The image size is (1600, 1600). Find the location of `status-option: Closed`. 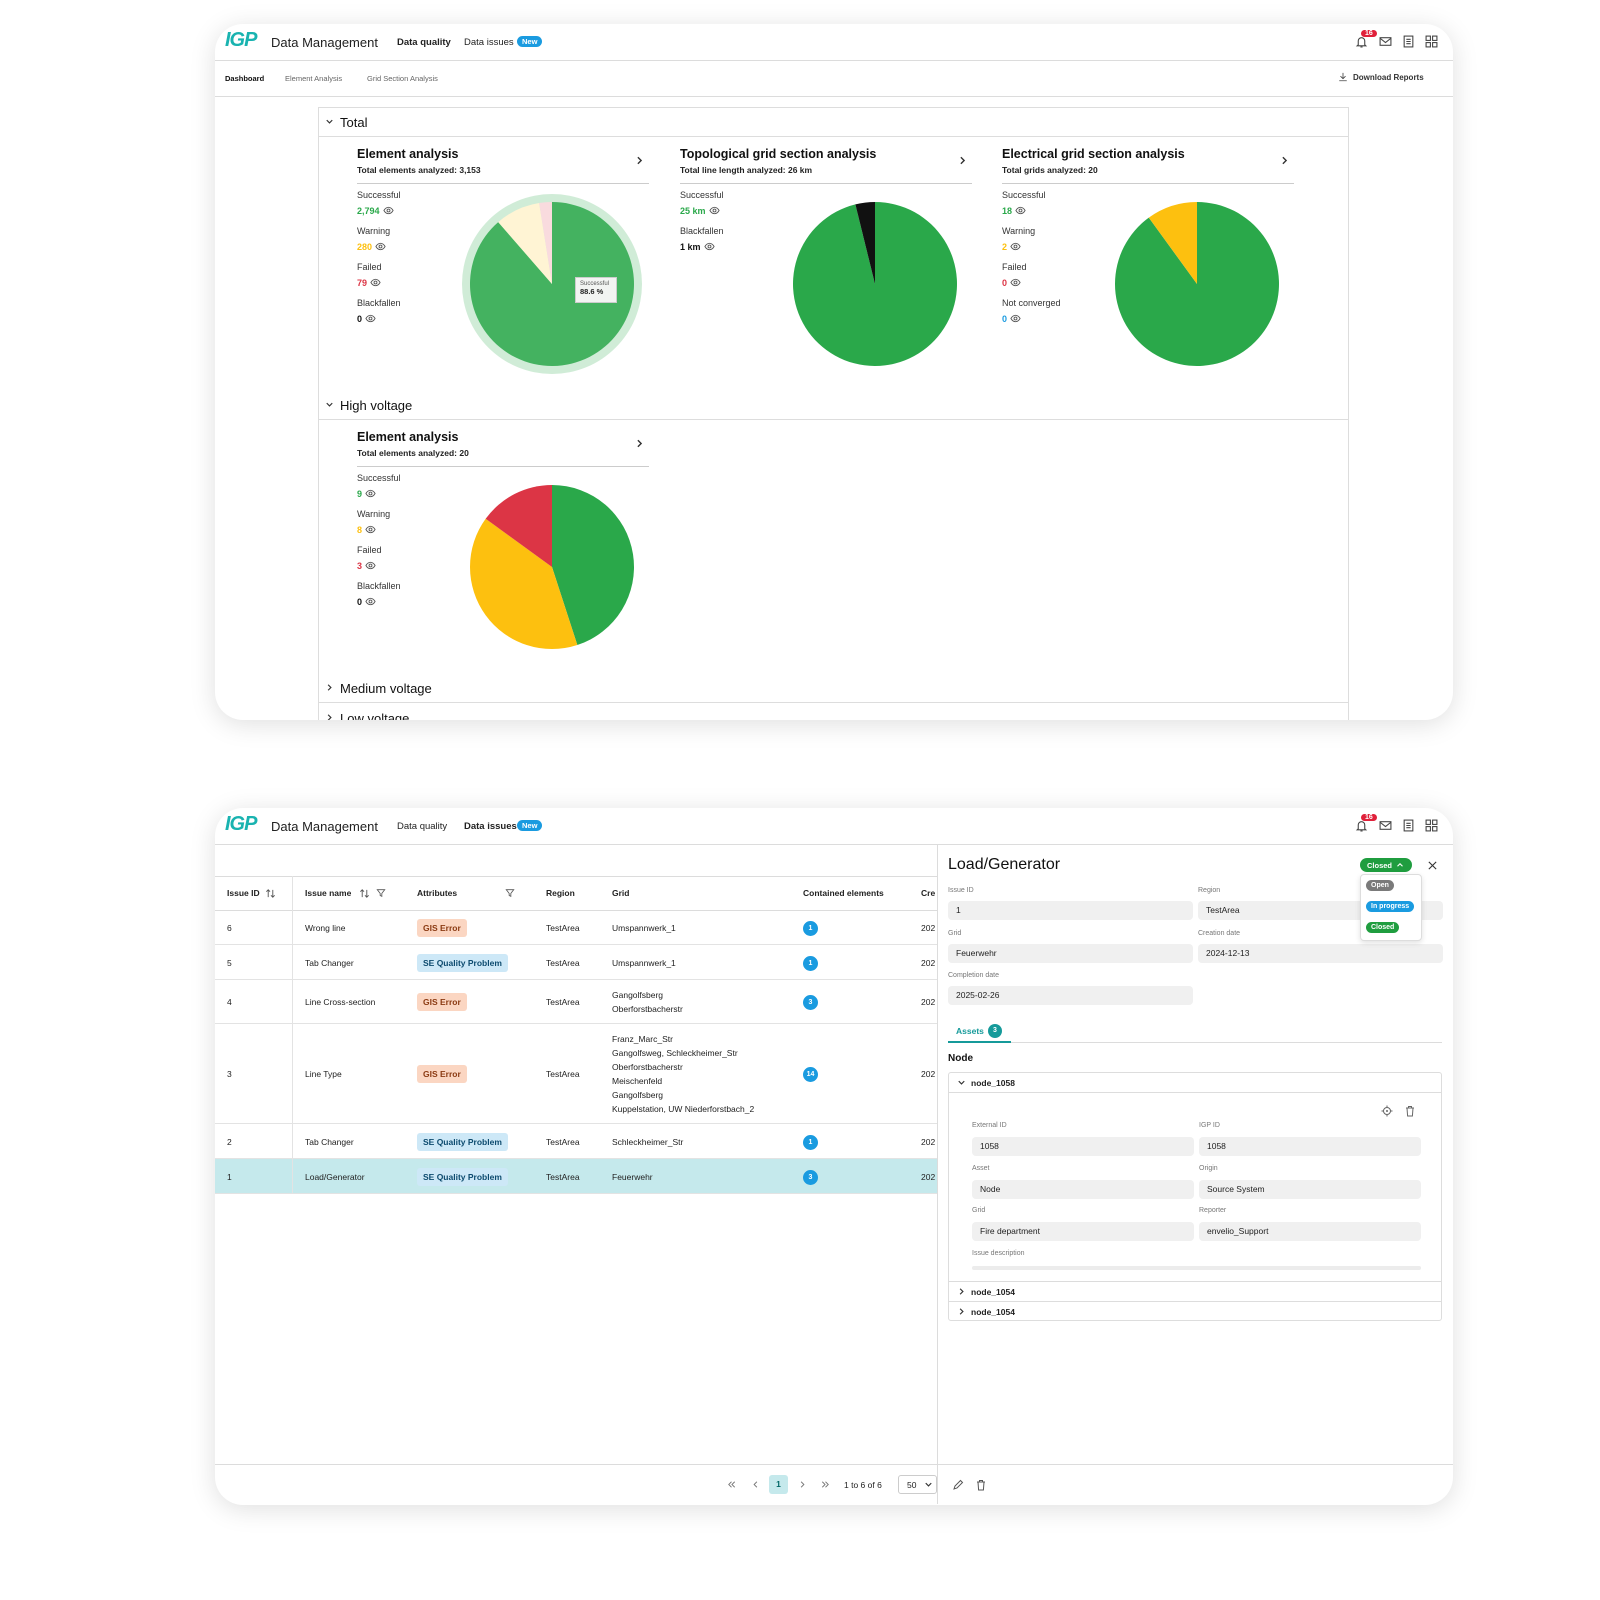

status-option: Closed is located at coordinates (1383, 927).